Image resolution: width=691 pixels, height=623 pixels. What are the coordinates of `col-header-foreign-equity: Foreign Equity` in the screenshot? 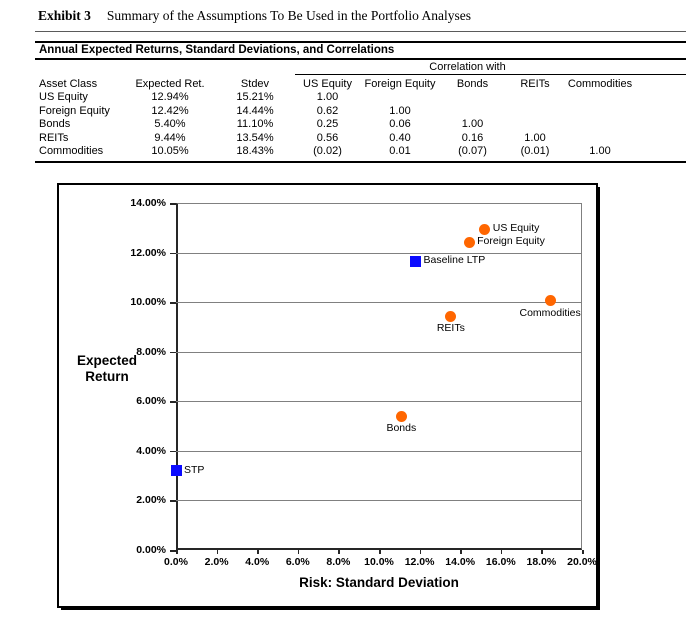 It's located at (400, 83).